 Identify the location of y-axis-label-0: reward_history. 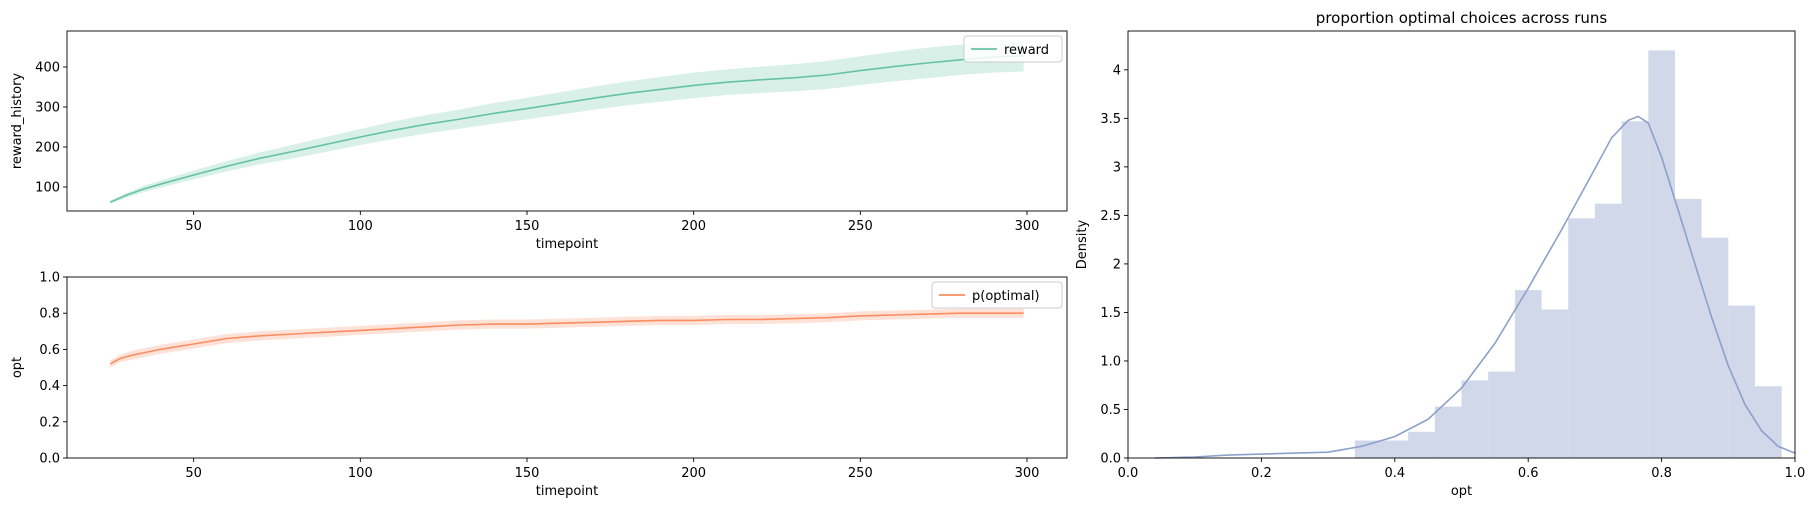
(17, 121).